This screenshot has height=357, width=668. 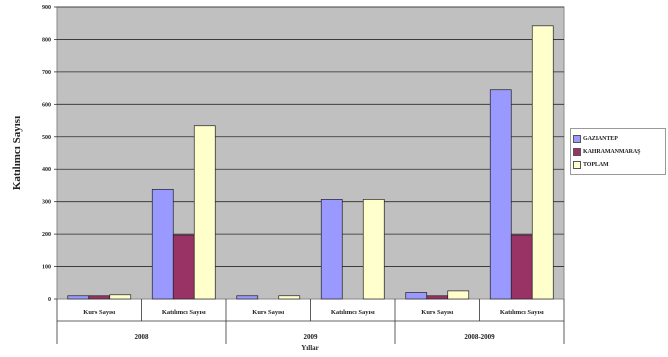 What do you see at coordinates (596, 164) in the screenshot?
I see `legend-label-toplam: TOPLAM` at bounding box center [596, 164].